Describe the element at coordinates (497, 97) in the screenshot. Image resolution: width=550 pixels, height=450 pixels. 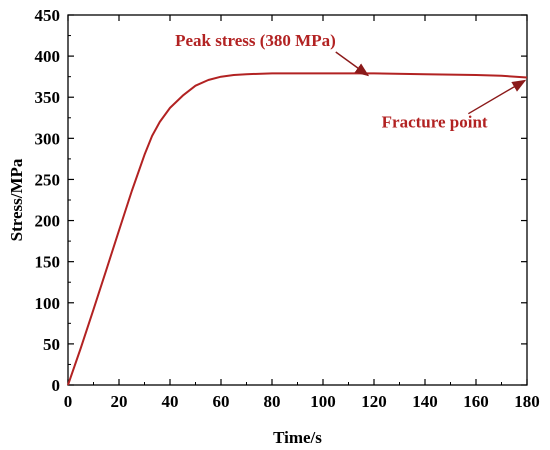
I see `fracture-point-arrow` at that location.